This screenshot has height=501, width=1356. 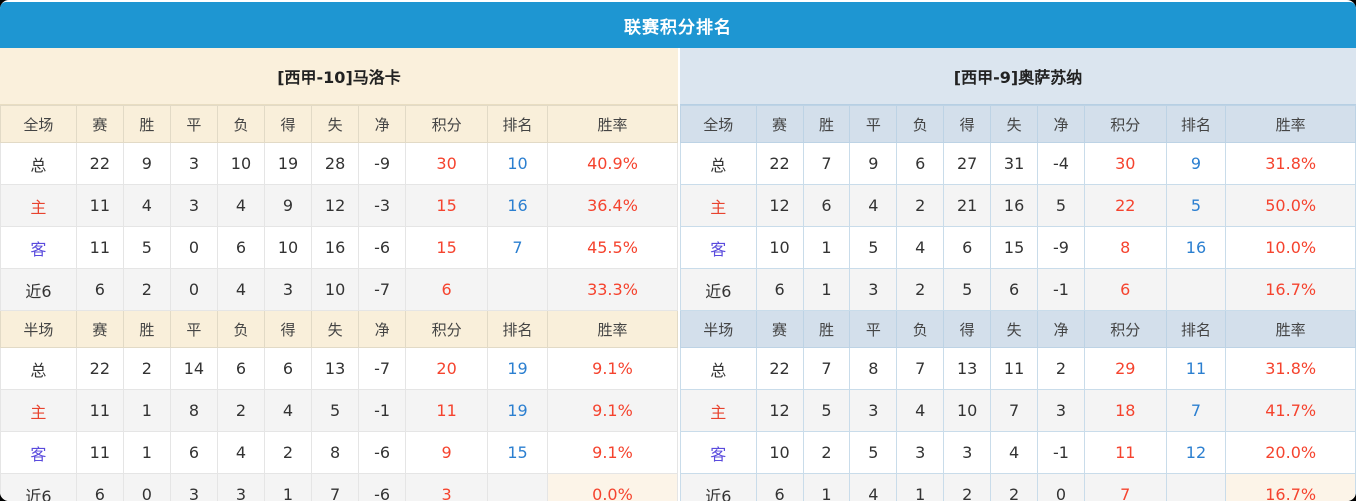 I want to click on rate-cell: 0.0%, so click(x=612, y=487).